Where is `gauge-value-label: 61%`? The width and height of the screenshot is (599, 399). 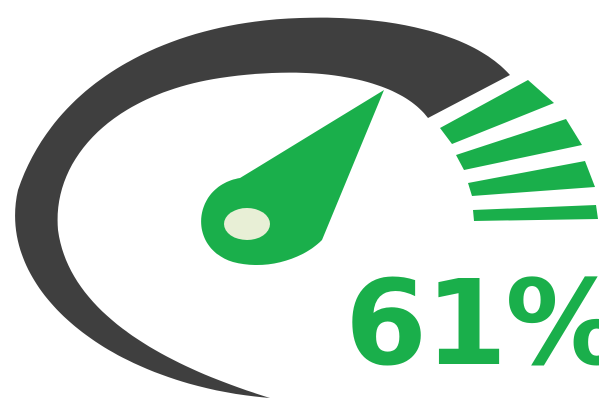
gauge-value-label: 61% is located at coordinates (472, 323).